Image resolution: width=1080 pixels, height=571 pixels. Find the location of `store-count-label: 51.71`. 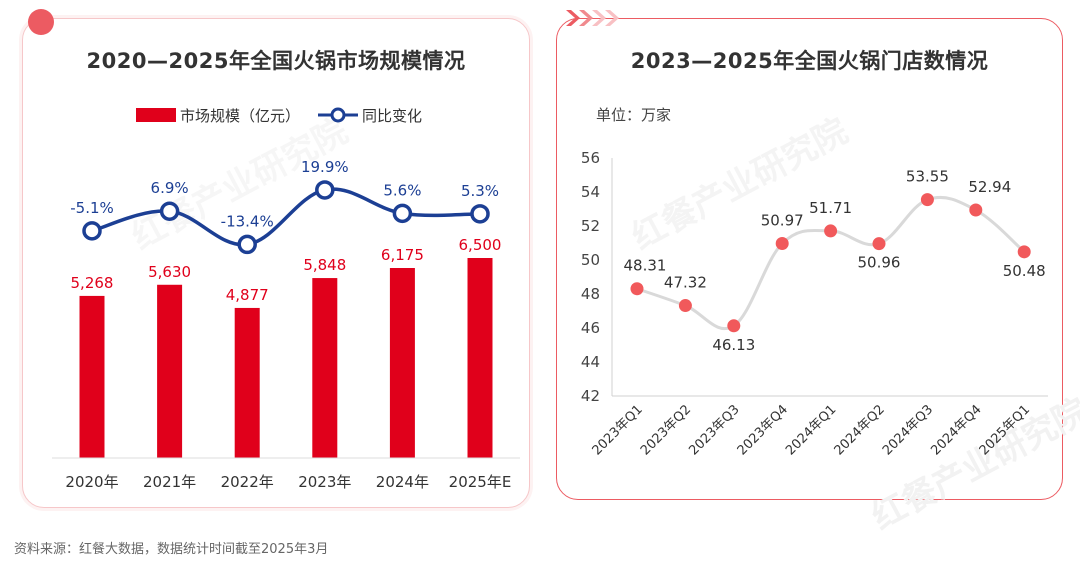

store-count-label: 51.71 is located at coordinates (830, 208).